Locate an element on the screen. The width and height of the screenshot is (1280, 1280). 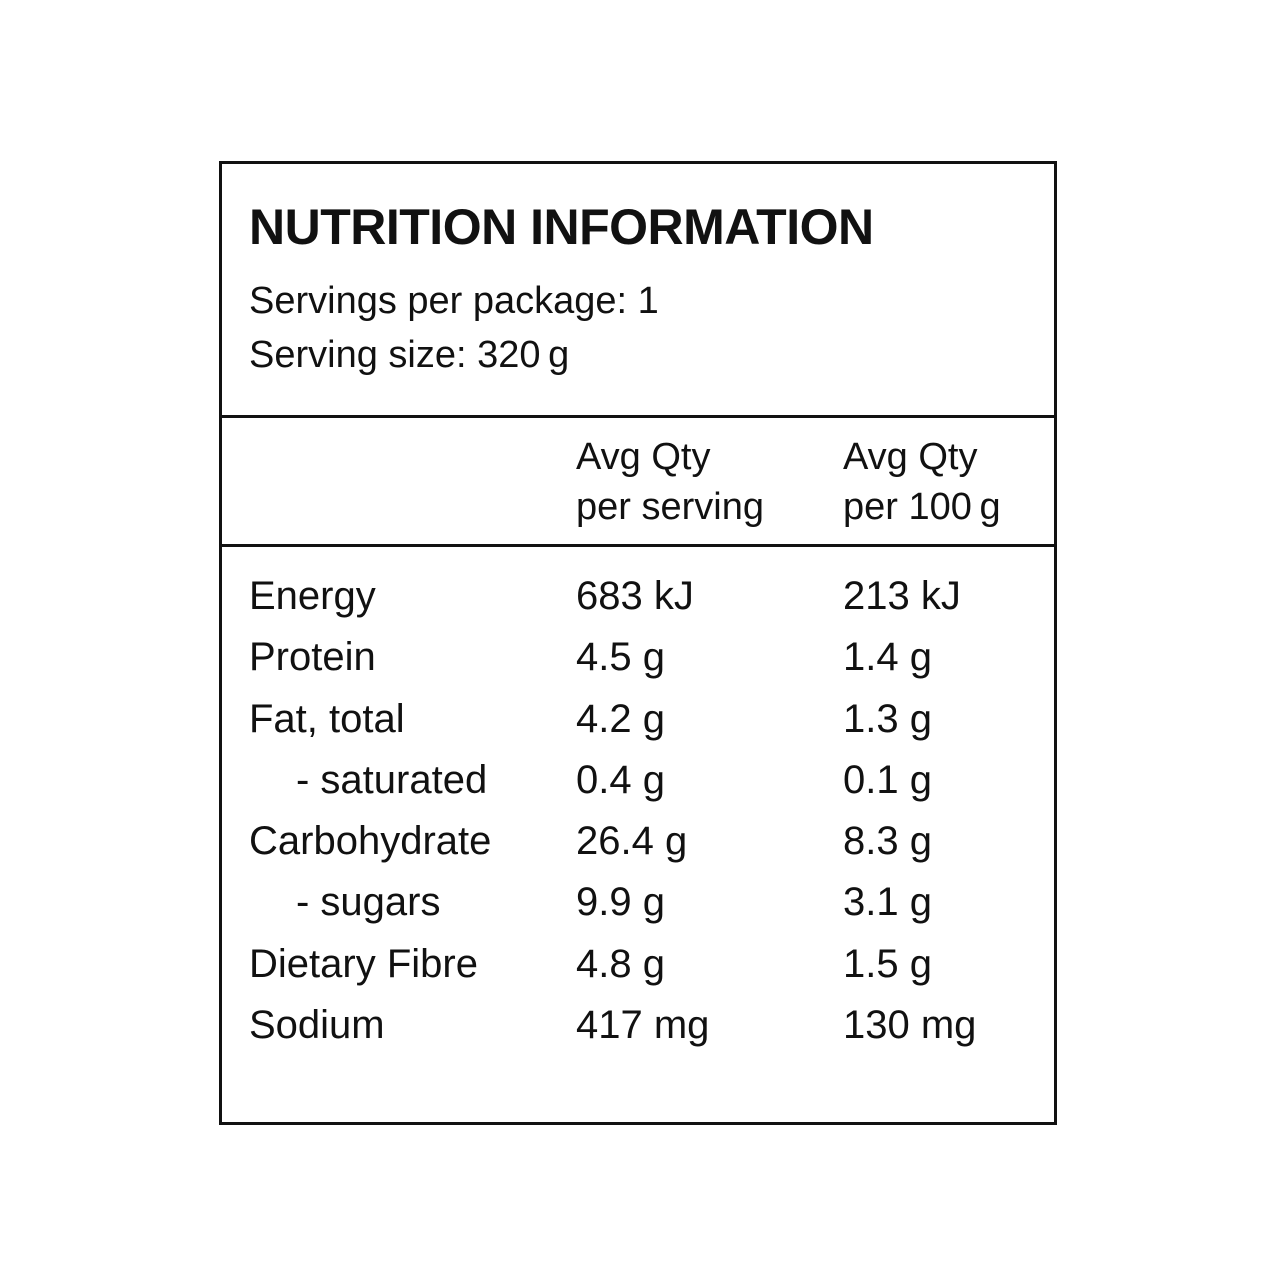
value-per-100g: 3.1 g is located at coordinates (887, 902).